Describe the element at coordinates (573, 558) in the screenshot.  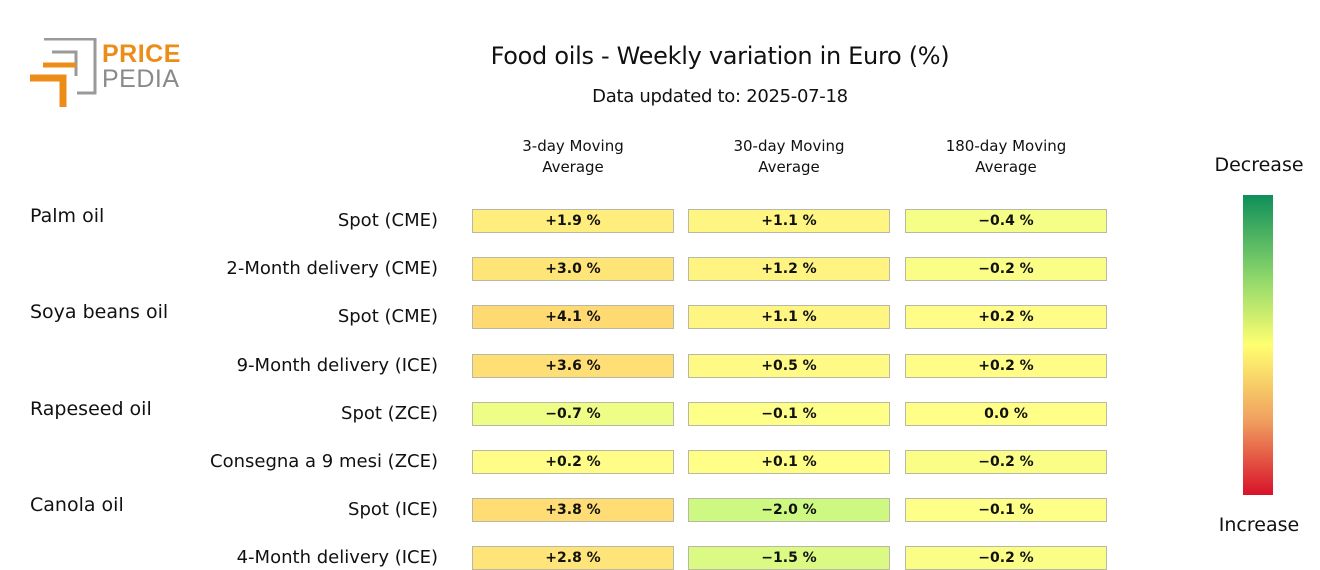
I see `heatmap-cell: +2.8 %` at that location.